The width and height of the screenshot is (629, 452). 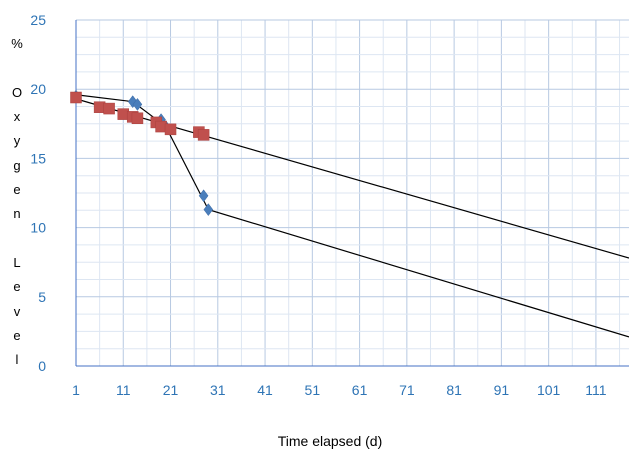 What do you see at coordinates (16, 262) in the screenshot?
I see `y-label-char: L` at bounding box center [16, 262].